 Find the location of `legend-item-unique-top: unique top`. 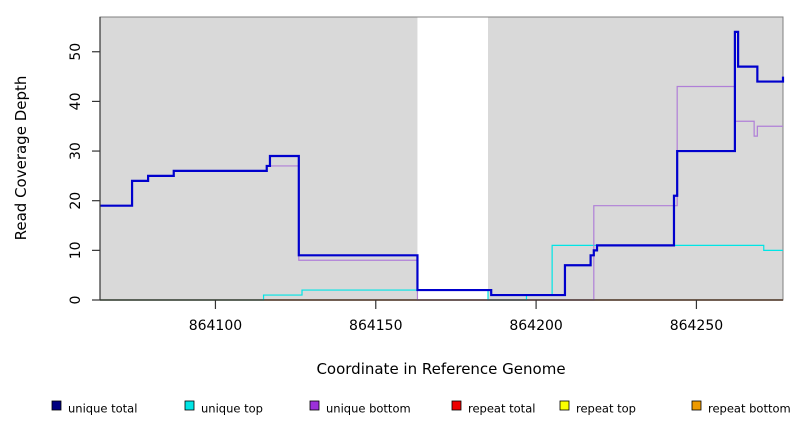

legend-item-unique-top: unique top is located at coordinates (223, 408).